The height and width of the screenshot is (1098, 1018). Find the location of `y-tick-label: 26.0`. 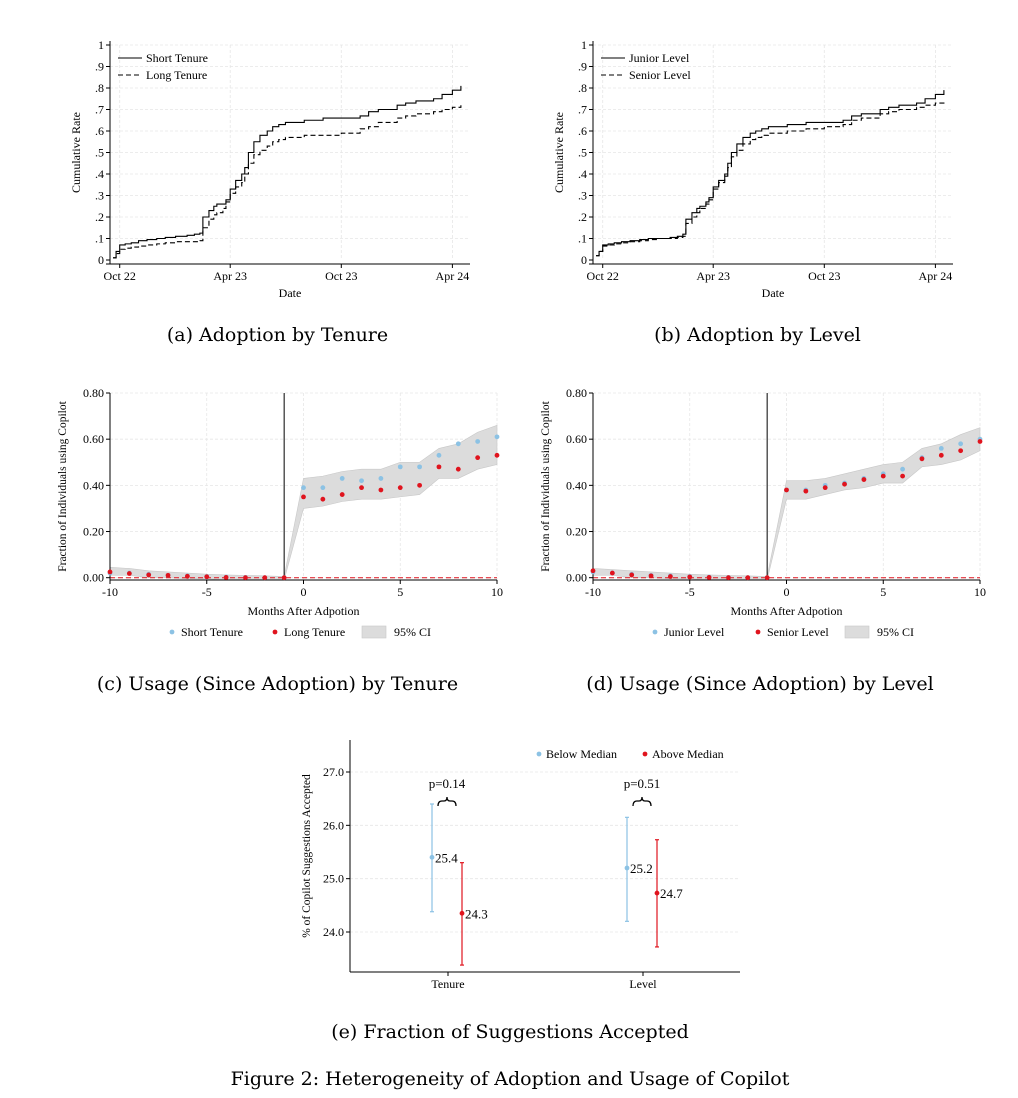

y-tick-label: 26.0 is located at coordinates (333, 825).